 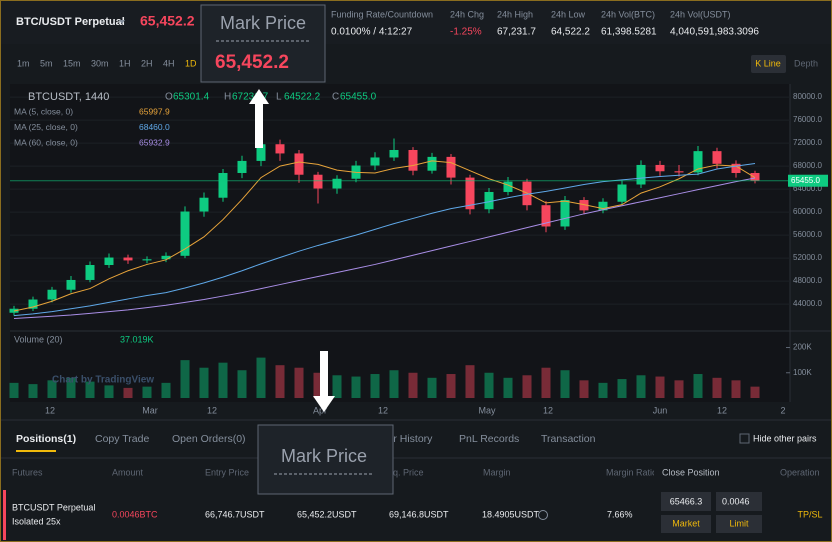 I want to click on last-price: 65,452.2, so click(x=167, y=21).